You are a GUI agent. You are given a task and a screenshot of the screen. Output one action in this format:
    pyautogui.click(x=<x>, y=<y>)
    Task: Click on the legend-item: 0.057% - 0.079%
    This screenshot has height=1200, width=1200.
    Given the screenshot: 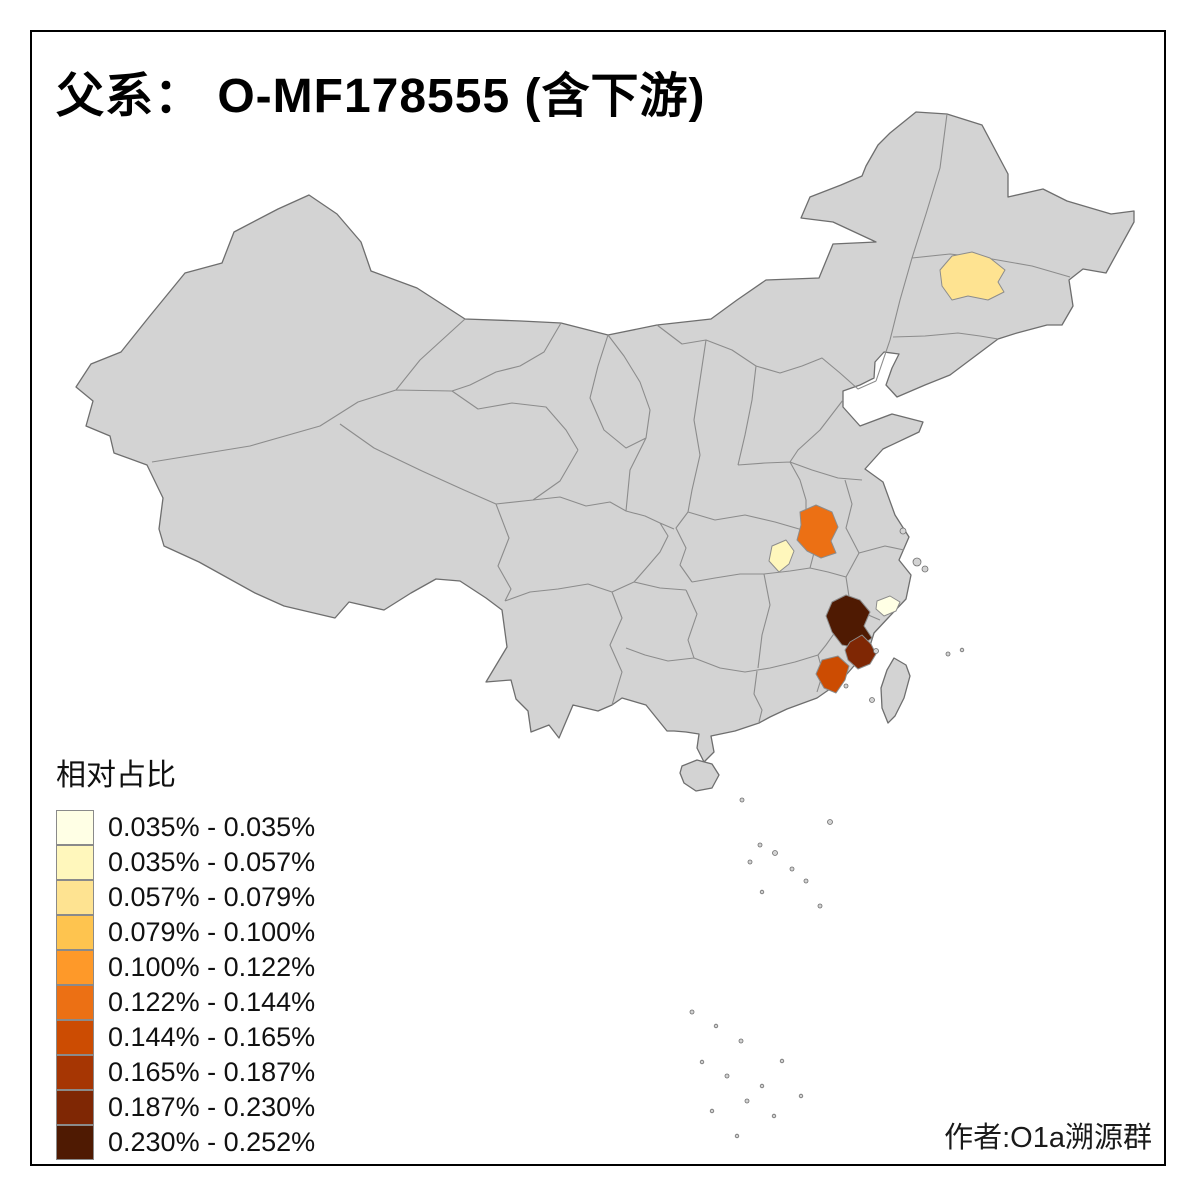 What is the action you would take?
    pyautogui.click(x=185, y=897)
    